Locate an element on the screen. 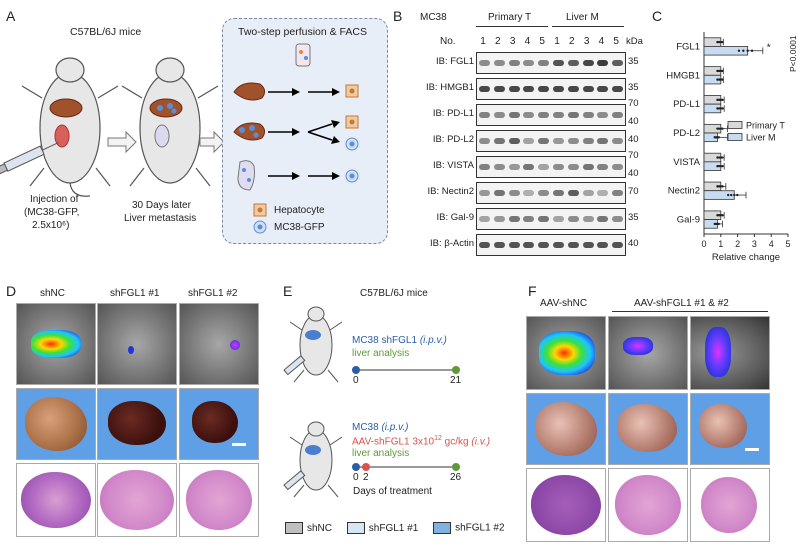  injection-line-2: (MC38-GFP, is located at coordinates (52, 212).